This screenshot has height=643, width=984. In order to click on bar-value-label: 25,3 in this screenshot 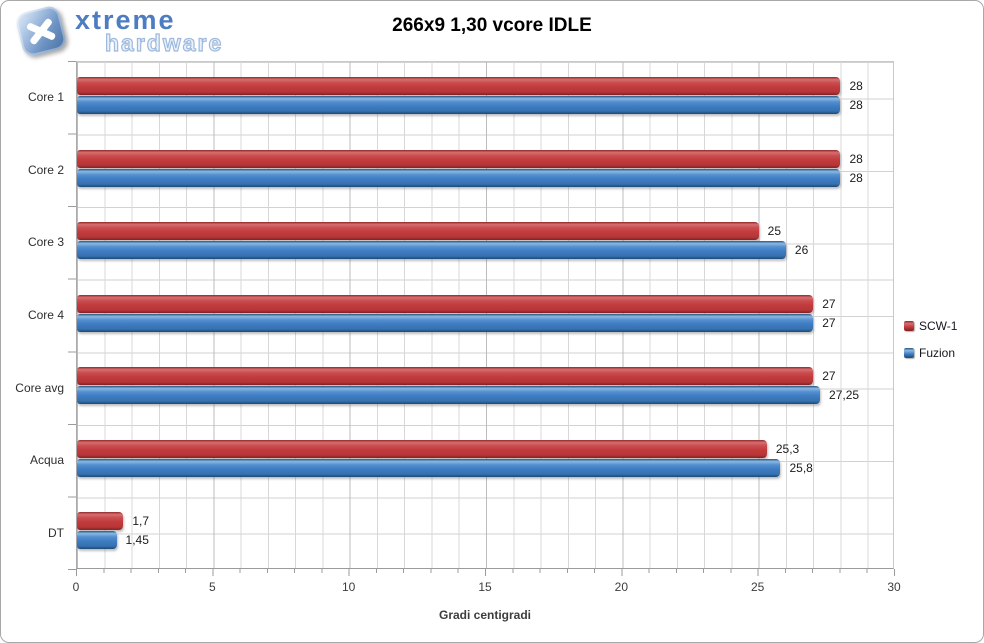, I will do `click(787, 448)`.